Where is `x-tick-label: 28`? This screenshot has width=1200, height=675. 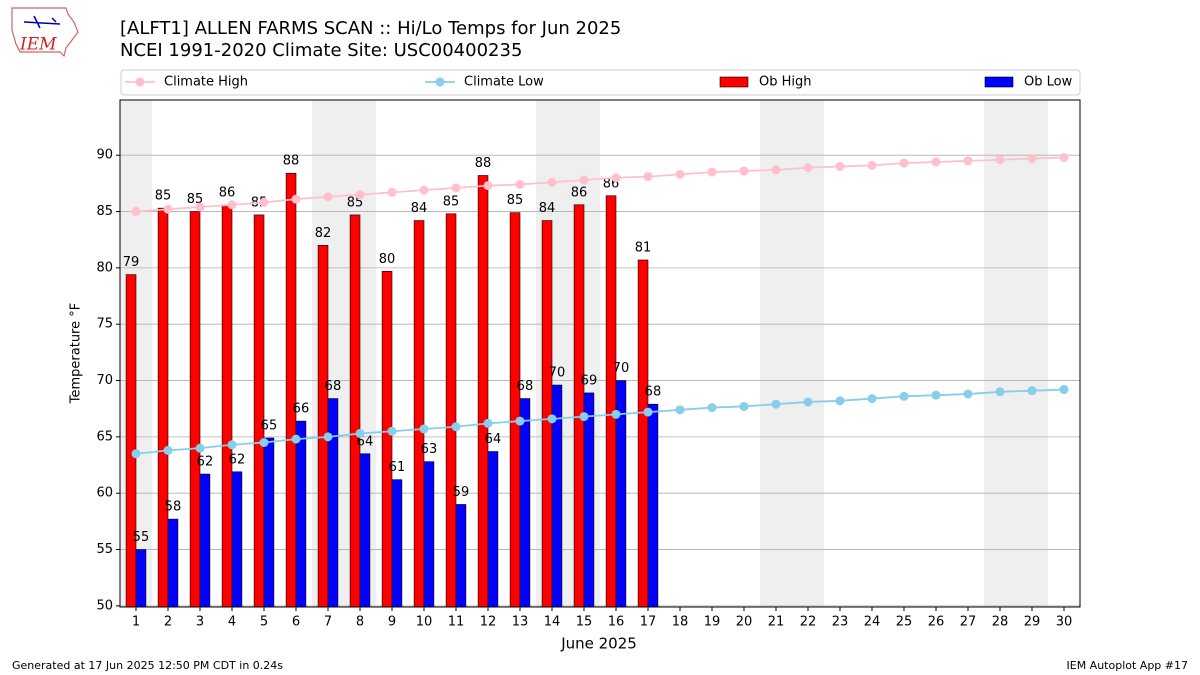
x-tick-label: 28 is located at coordinates (1000, 622).